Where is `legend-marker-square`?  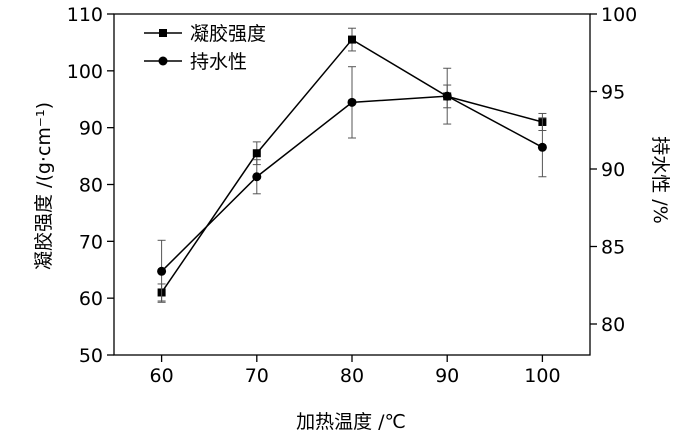
legend-marker-square is located at coordinates (163, 33).